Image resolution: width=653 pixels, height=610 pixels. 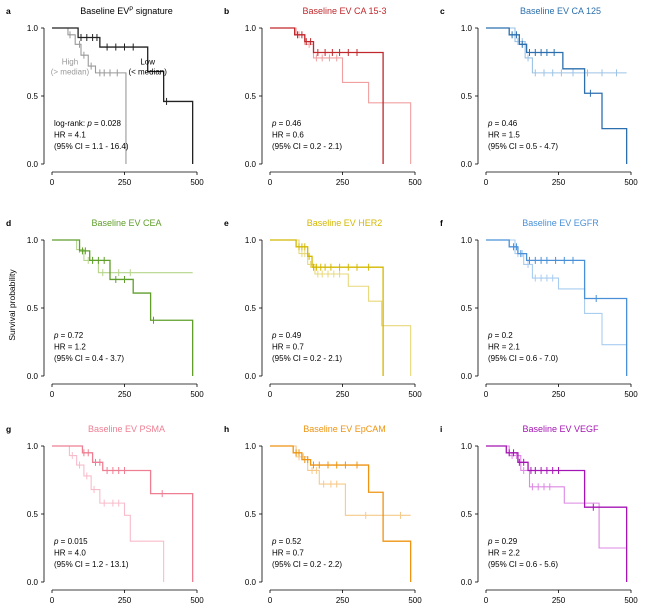 What do you see at coordinates (147, 67) in the screenshot?
I see `group-label: Low (< median)` at bounding box center [147, 67].